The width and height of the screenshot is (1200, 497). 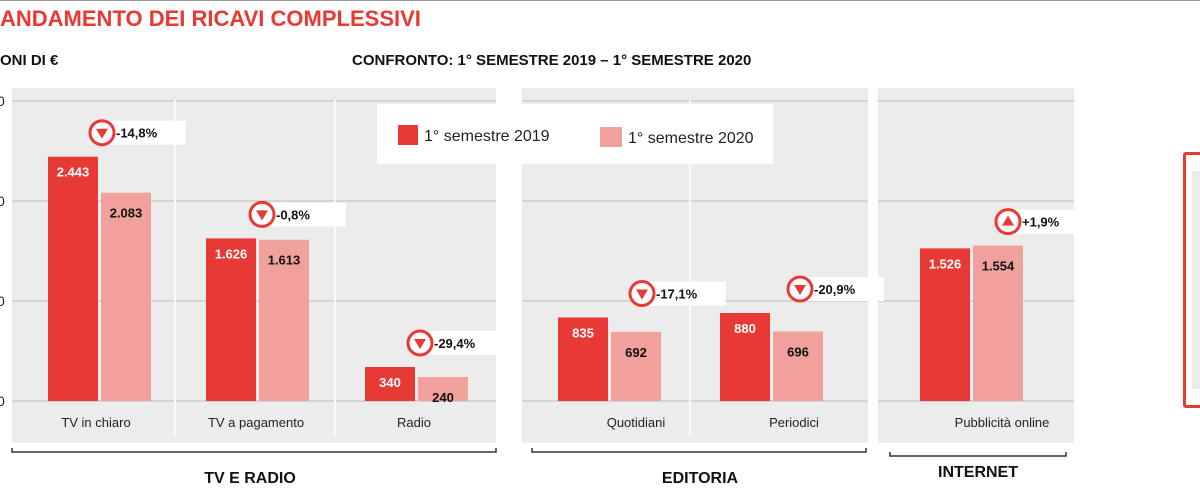 I want to click on change-label: -0,8%, so click(x=293, y=214).